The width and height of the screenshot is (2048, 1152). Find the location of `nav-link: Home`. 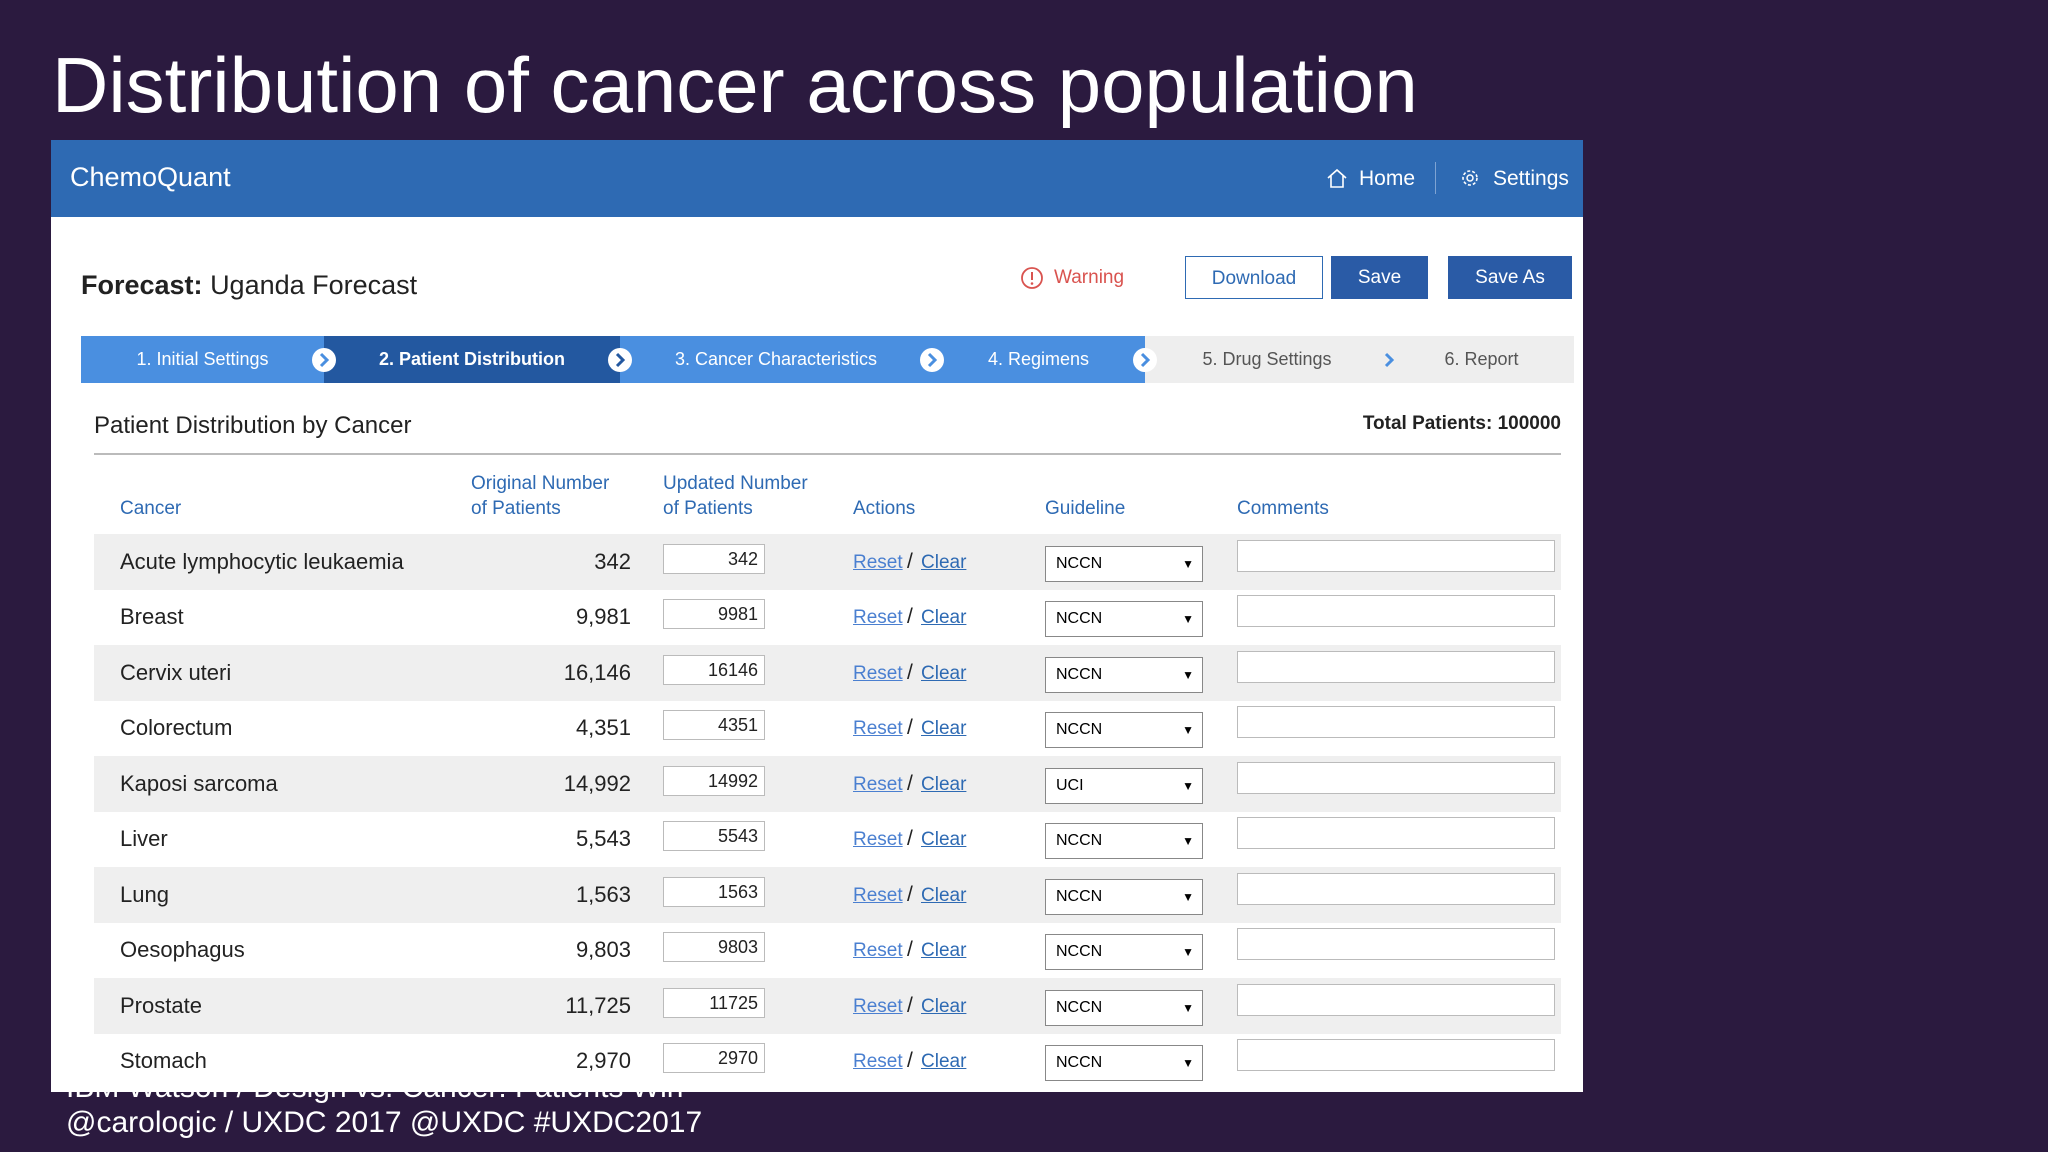

nav-link: Home is located at coordinates (1387, 178).